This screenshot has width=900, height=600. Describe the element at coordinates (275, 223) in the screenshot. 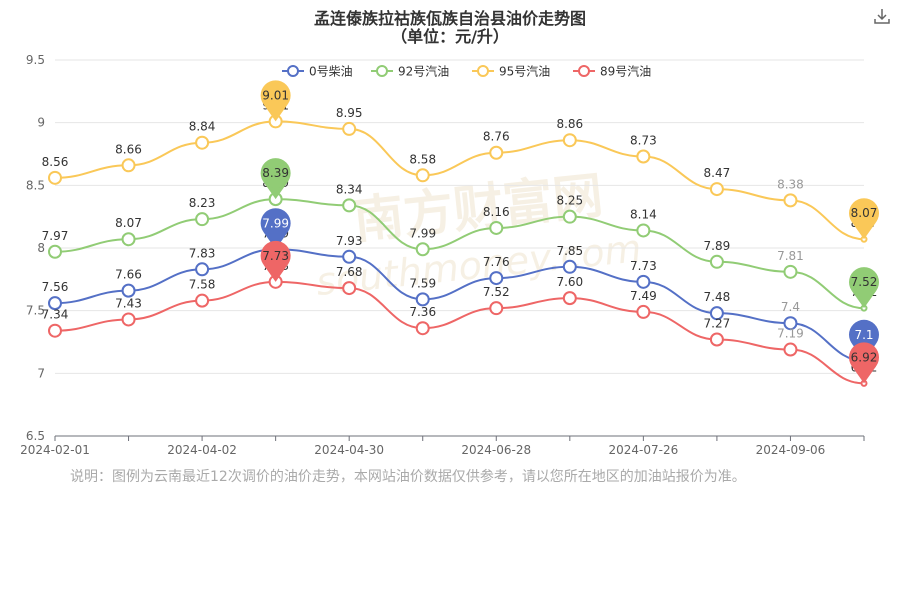

I see `pin-label: 7.99` at that location.